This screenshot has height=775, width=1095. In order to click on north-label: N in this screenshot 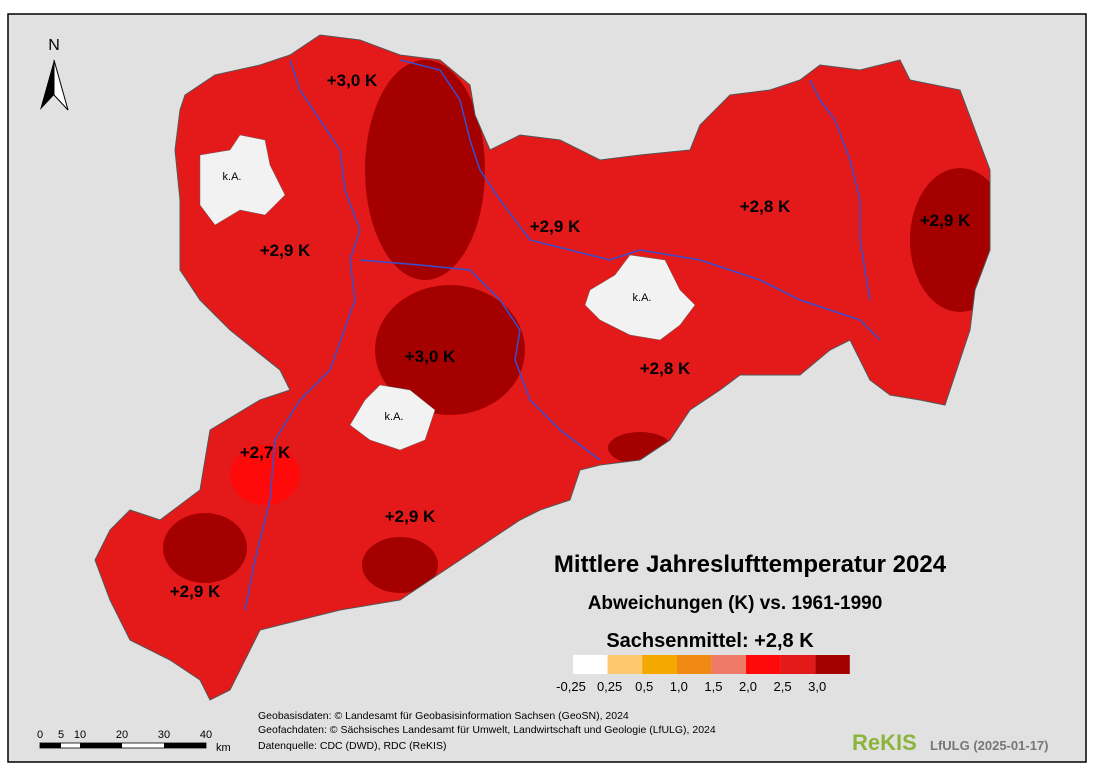, I will do `click(54, 45)`.